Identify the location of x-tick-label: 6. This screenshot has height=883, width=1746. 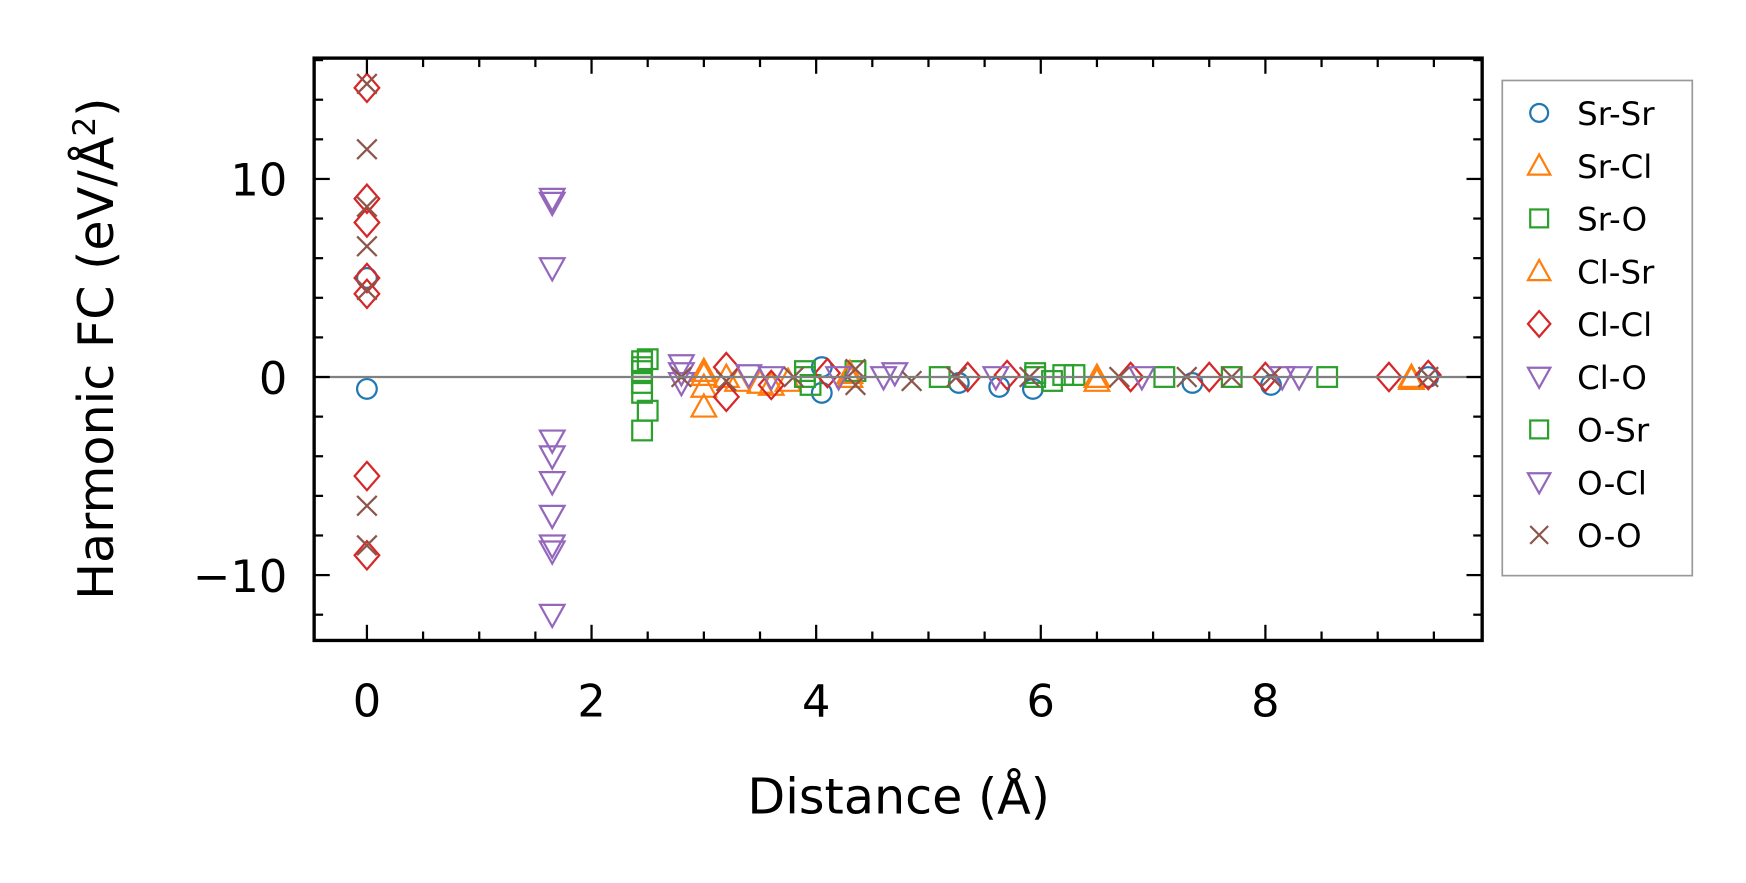
(1041, 701).